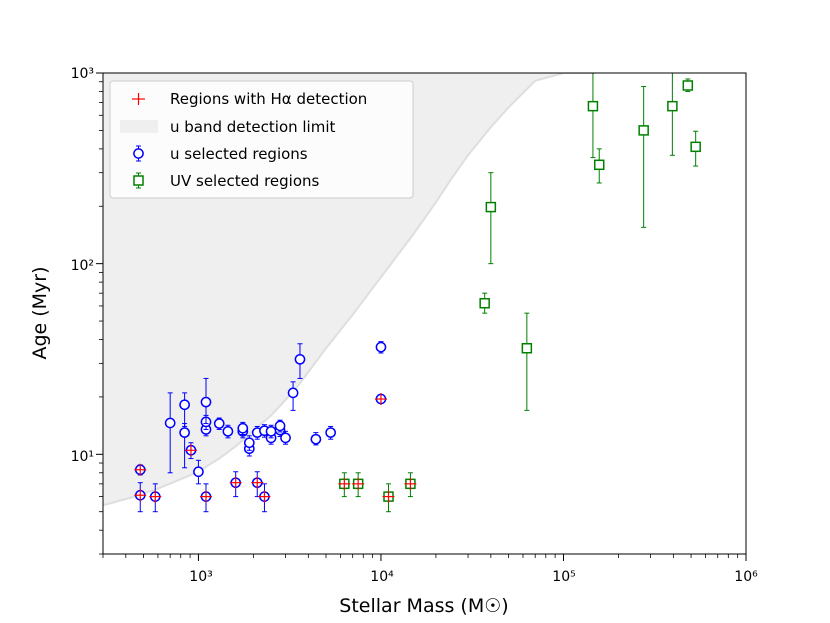  What do you see at coordinates (40, 312) in the screenshot?
I see `y-axis-label: Age (Myr)` at bounding box center [40, 312].